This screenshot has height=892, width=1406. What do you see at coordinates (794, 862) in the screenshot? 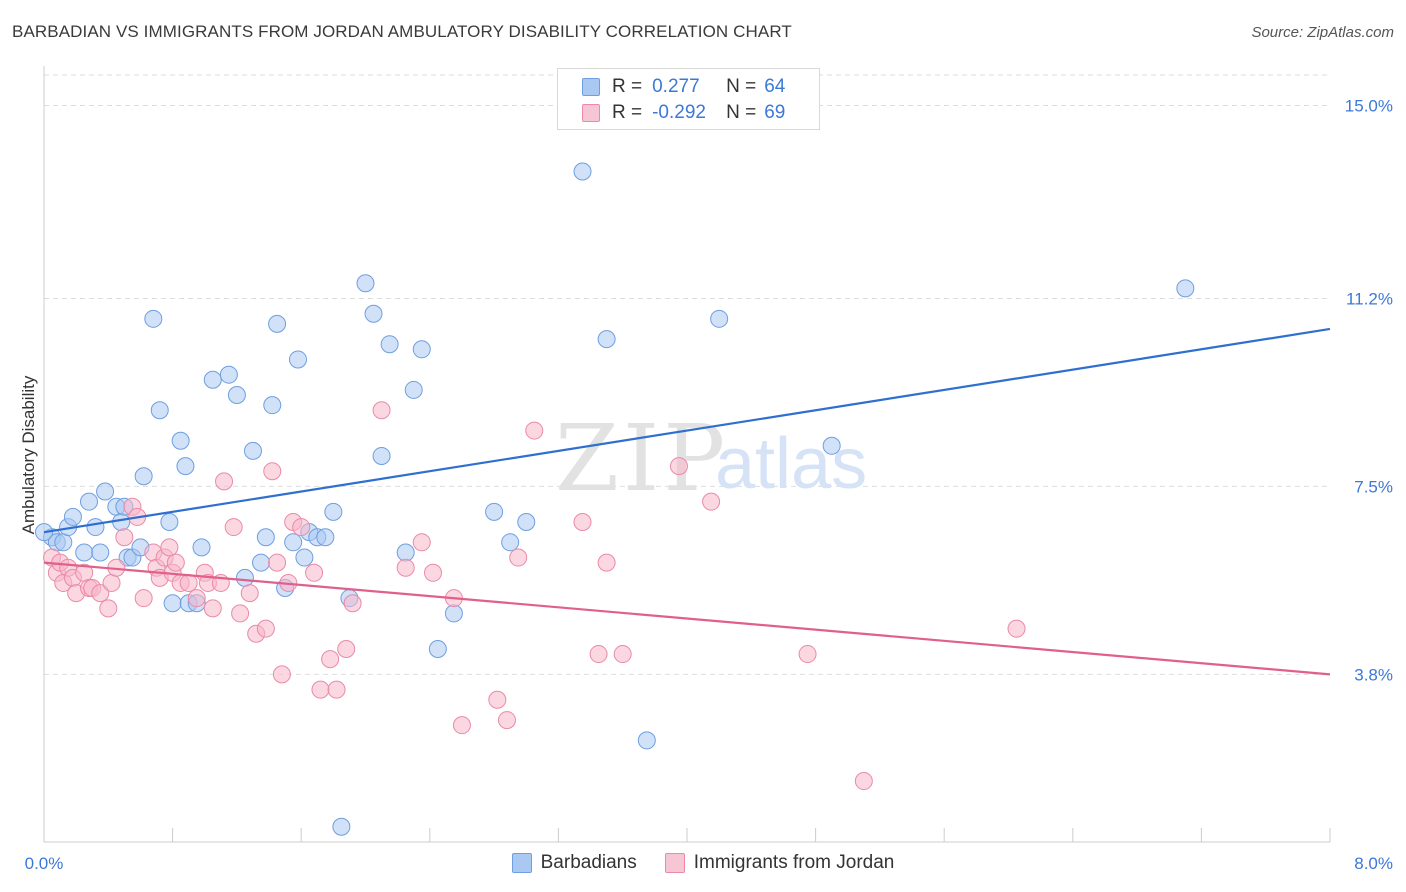
I see `legend-label-jordan: Immigrants from Jordan` at bounding box center [794, 862].